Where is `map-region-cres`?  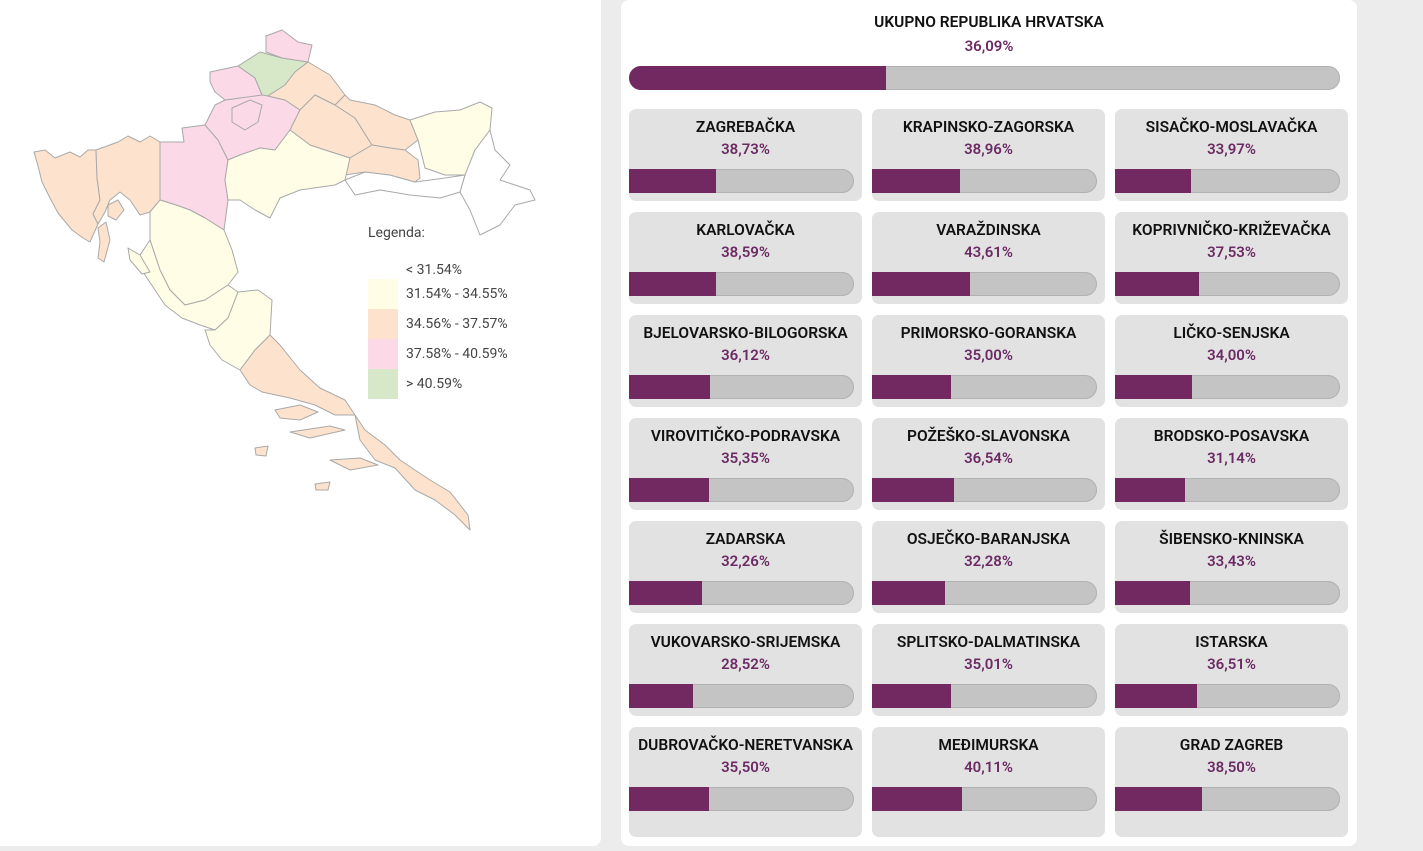 map-region-cres is located at coordinates (104, 242).